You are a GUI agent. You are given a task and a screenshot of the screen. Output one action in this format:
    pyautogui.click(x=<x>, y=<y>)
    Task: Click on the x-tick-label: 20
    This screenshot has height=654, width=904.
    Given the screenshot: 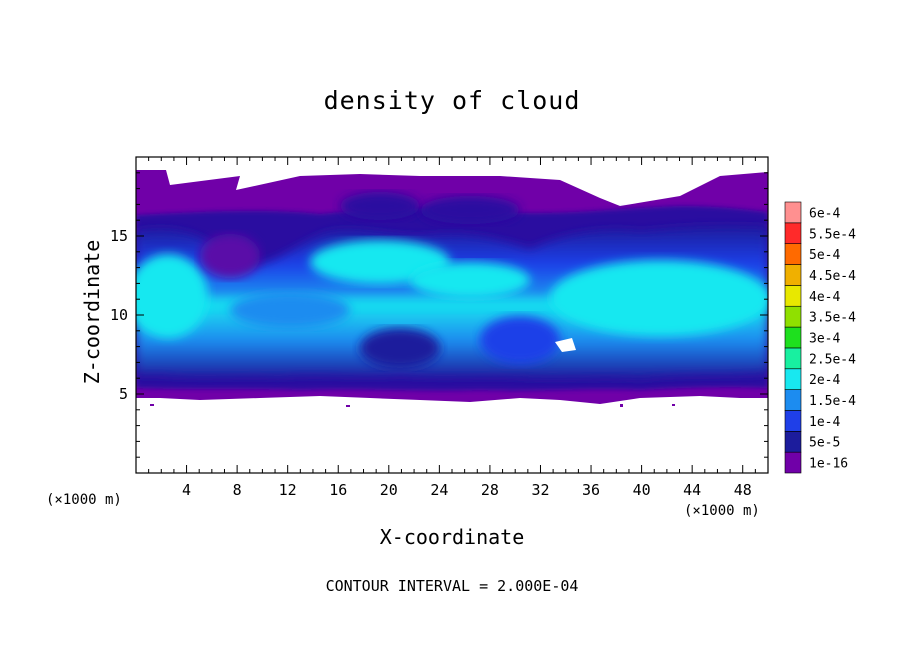 What is the action you would take?
    pyautogui.click(x=389, y=490)
    